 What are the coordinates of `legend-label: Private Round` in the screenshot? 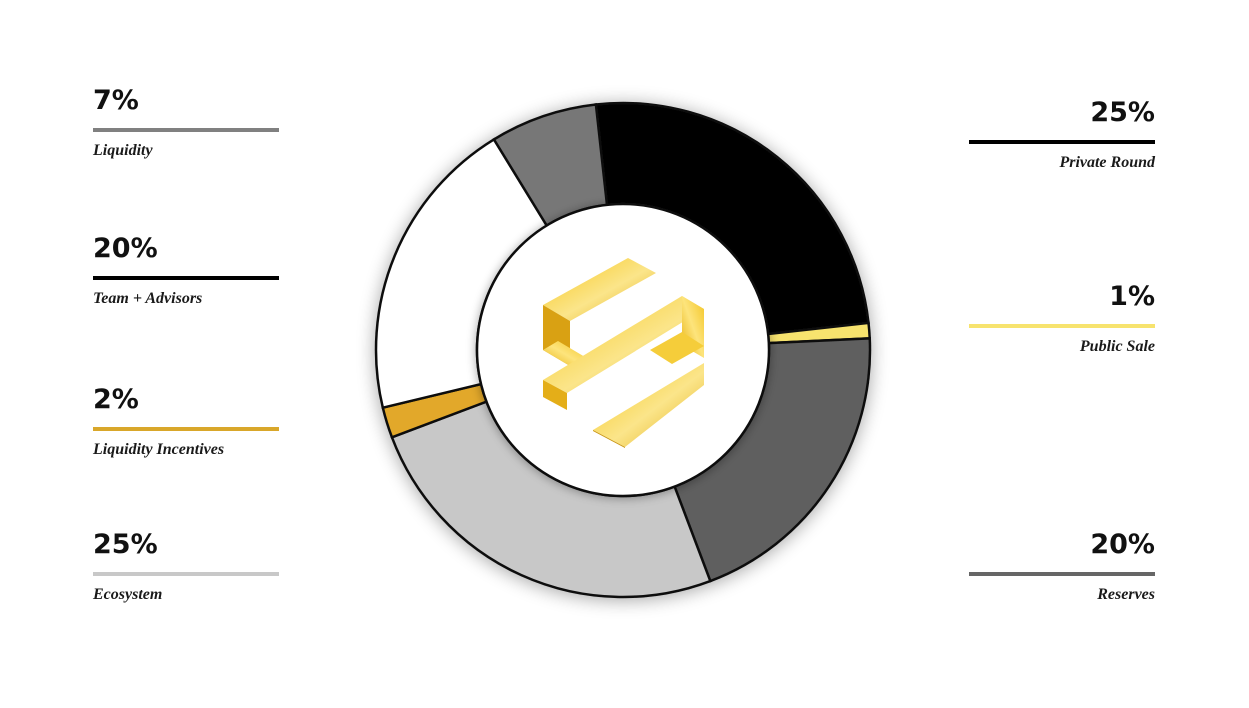 It's located at (1107, 162).